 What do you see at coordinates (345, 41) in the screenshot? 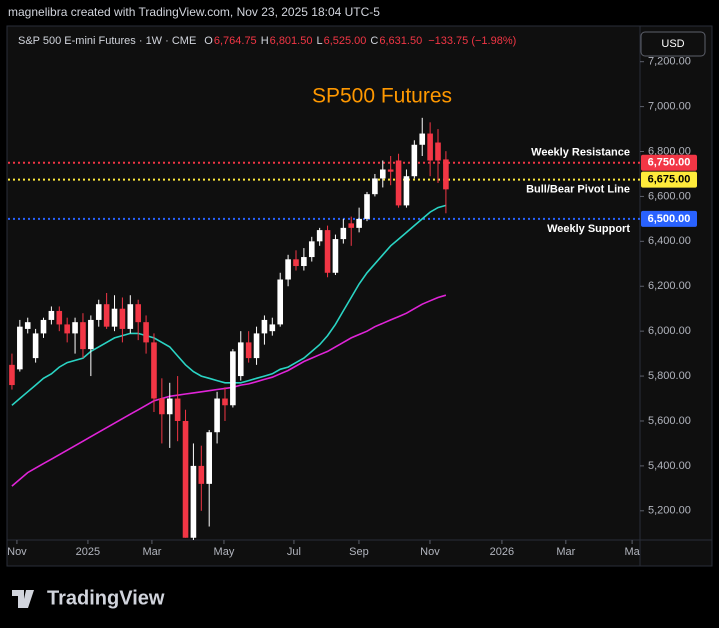
I see `ohlc-value: 6,525.00` at bounding box center [345, 41].